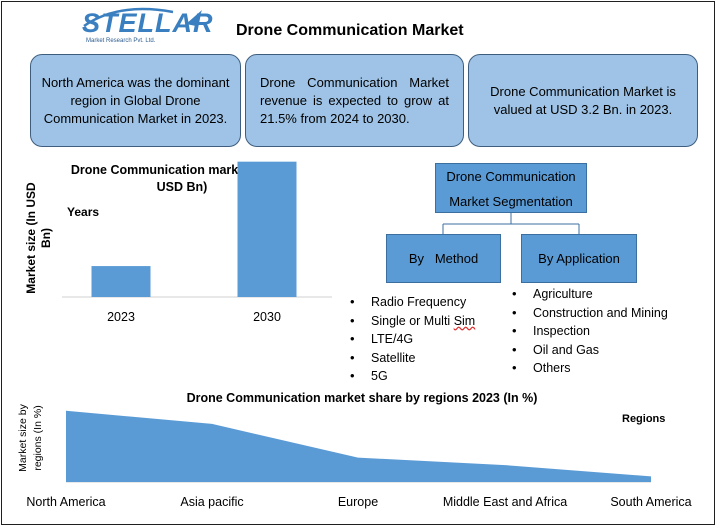  Describe the element at coordinates (464, 320) in the screenshot. I see `spellcheck-word: Sim` at that location.